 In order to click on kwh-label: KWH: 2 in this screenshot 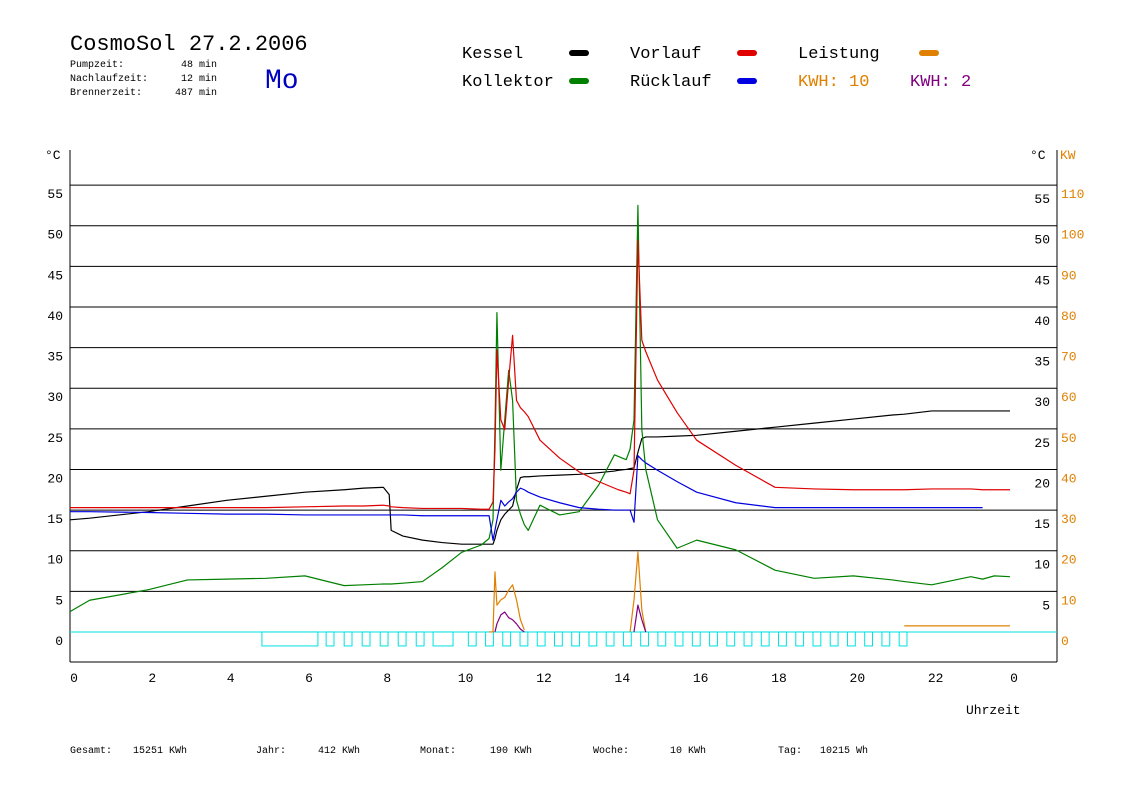, I will do `click(940, 82)`.